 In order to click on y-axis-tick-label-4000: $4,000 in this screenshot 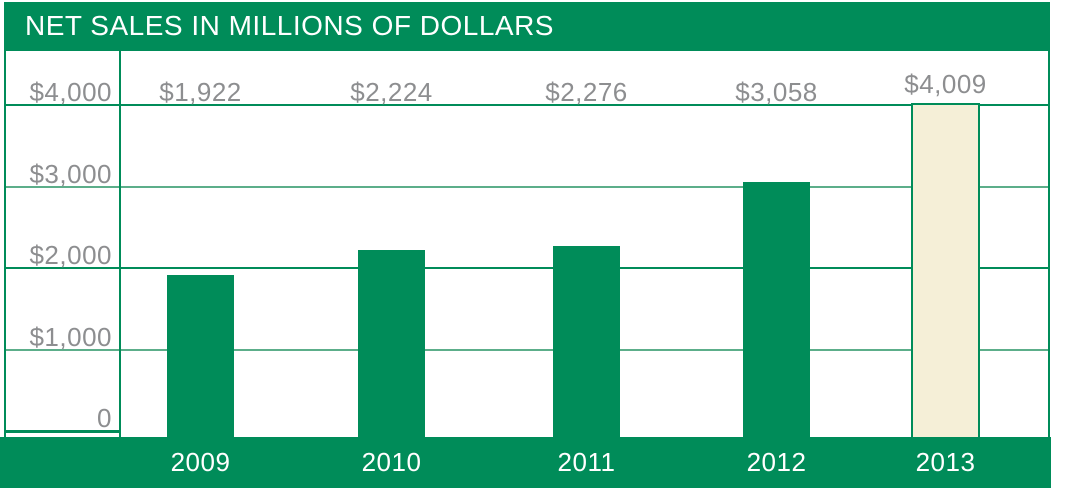, I will do `click(70, 92)`.